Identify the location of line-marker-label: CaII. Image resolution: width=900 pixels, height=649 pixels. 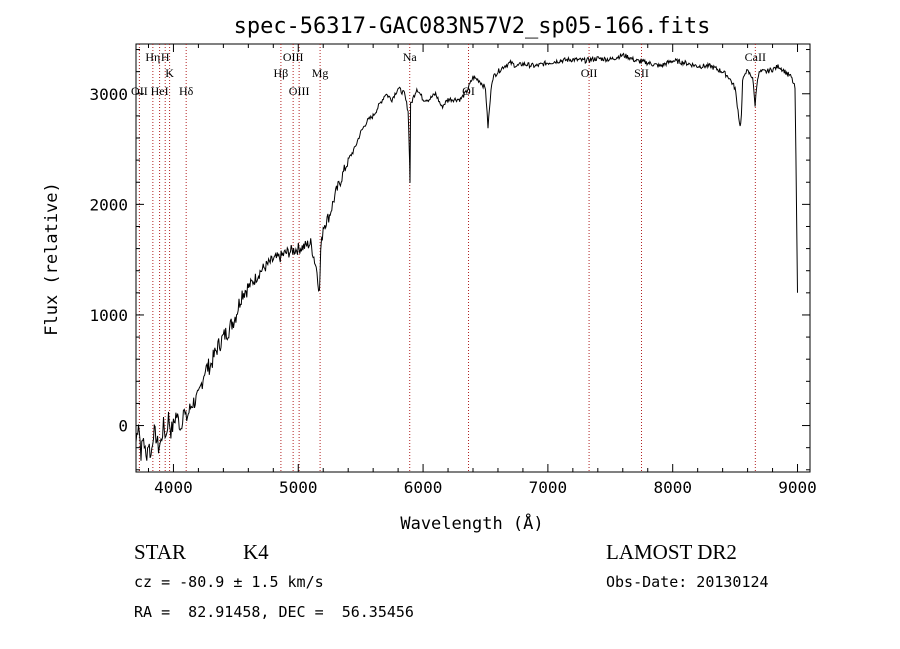
(755, 57).